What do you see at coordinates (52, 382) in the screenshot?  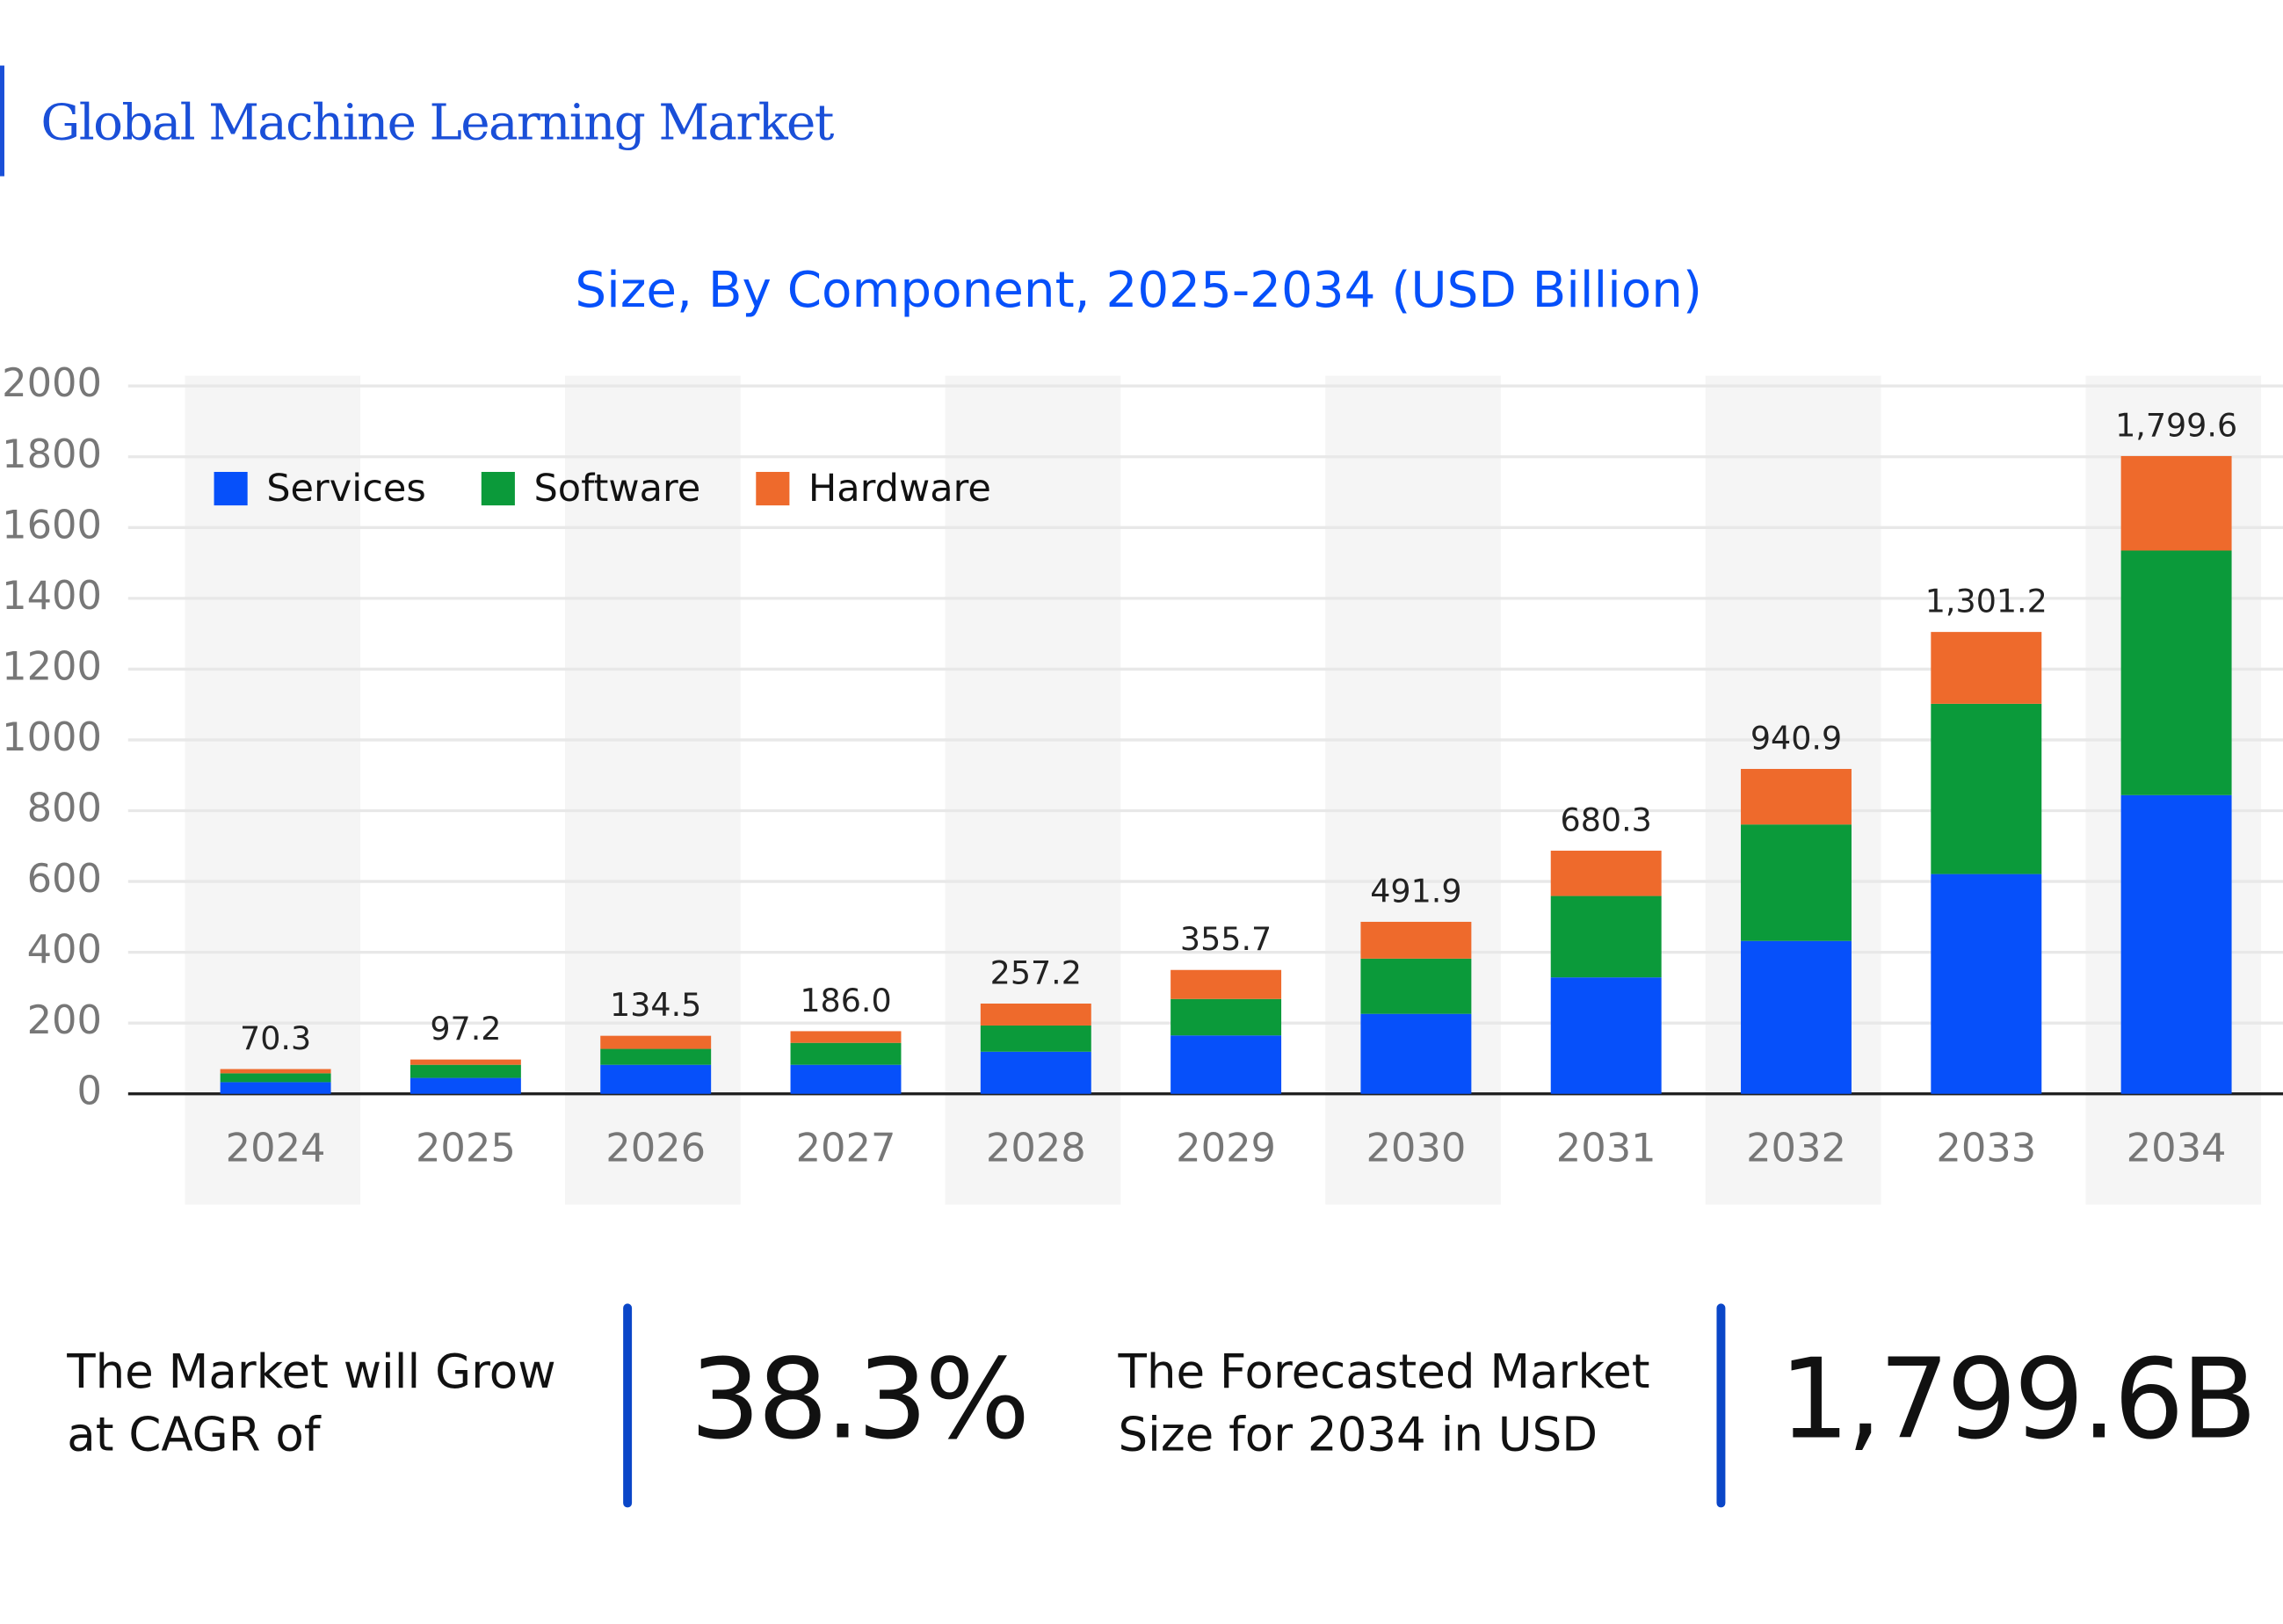 I see `y-tick-label: 2000` at bounding box center [52, 382].